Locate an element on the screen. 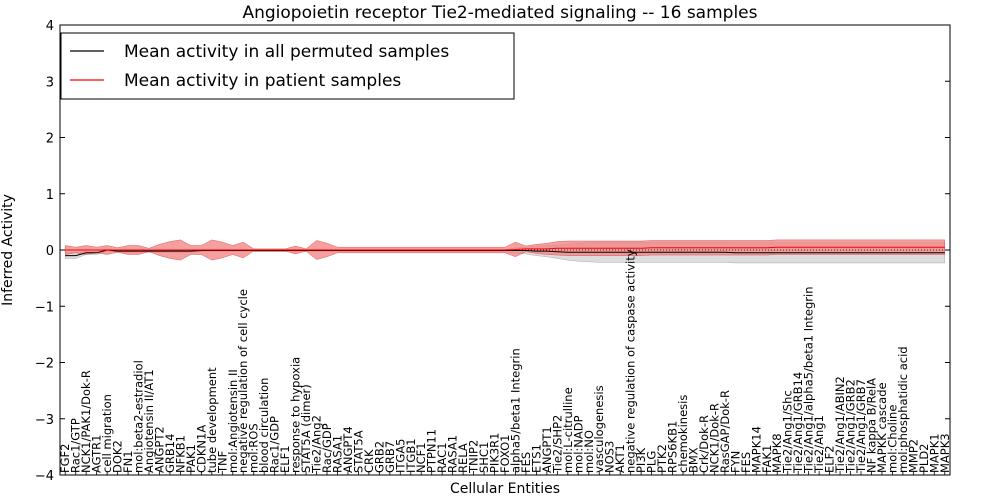 This screenshot has width=1000, height=500. x-tick-label: MAPK14 is located at coordinates (756, 449).